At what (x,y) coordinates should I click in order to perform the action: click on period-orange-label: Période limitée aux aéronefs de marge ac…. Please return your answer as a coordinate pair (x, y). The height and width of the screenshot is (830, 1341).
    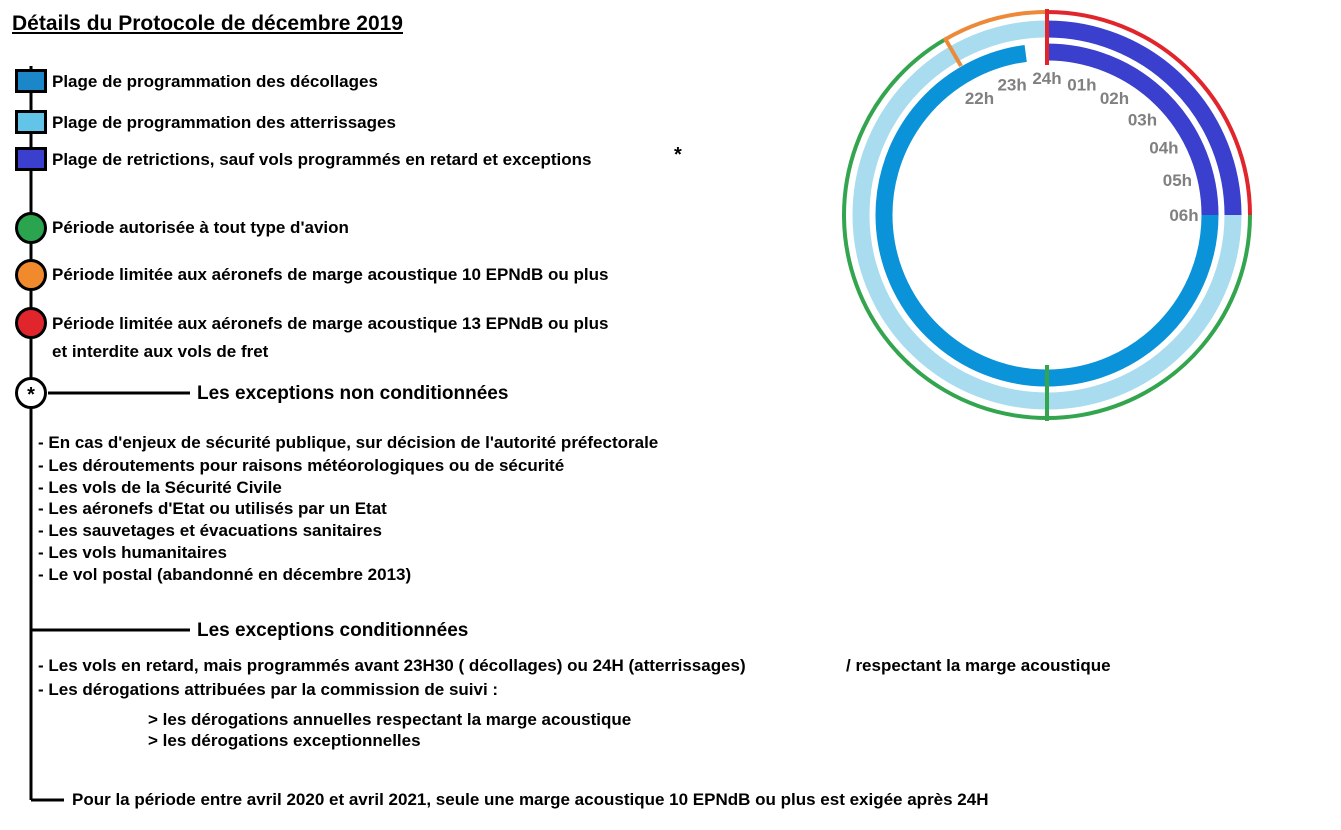
    Looking at the image, I should click on (330, 274).